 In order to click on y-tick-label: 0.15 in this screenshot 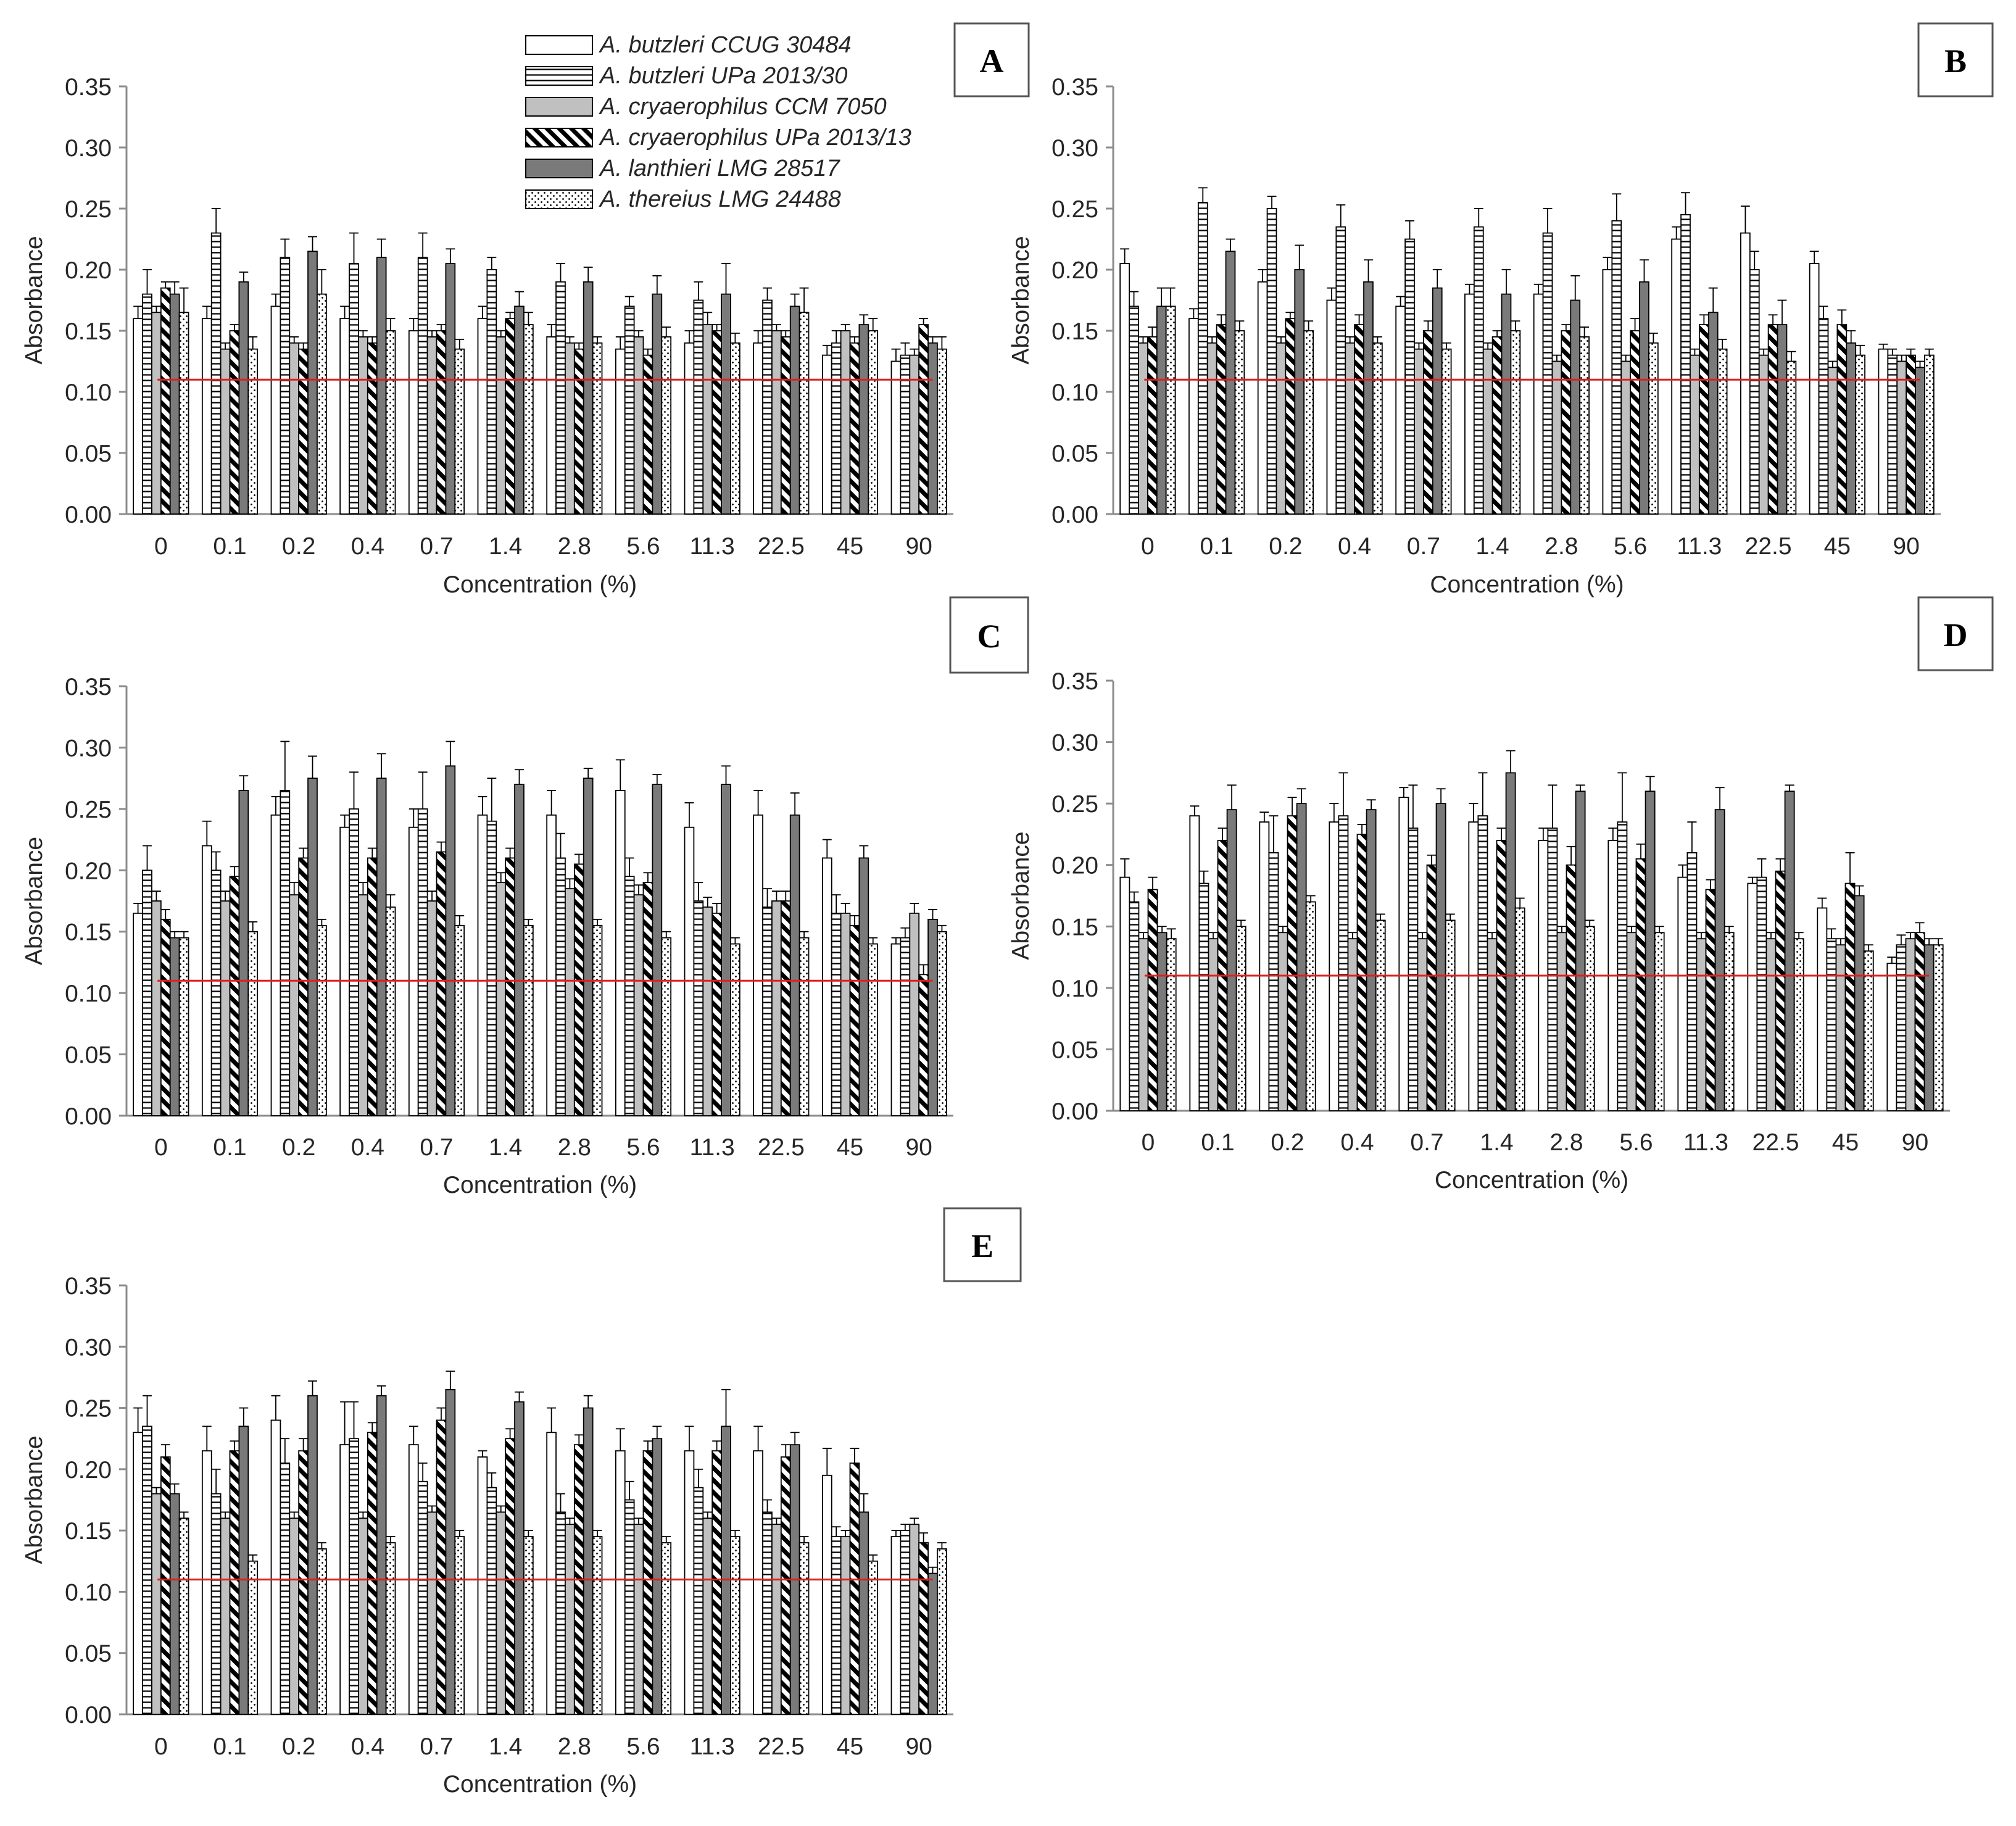, I will do `click(88, 1531)`.